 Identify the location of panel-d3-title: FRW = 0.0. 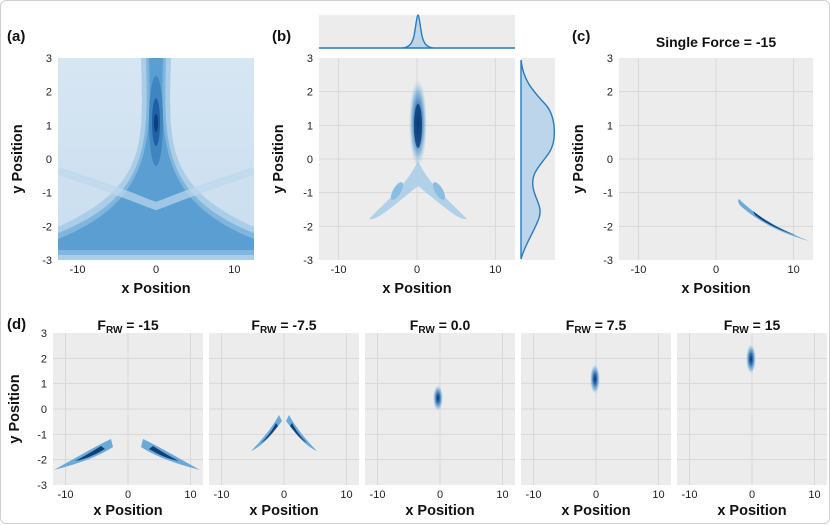
(440, 326).